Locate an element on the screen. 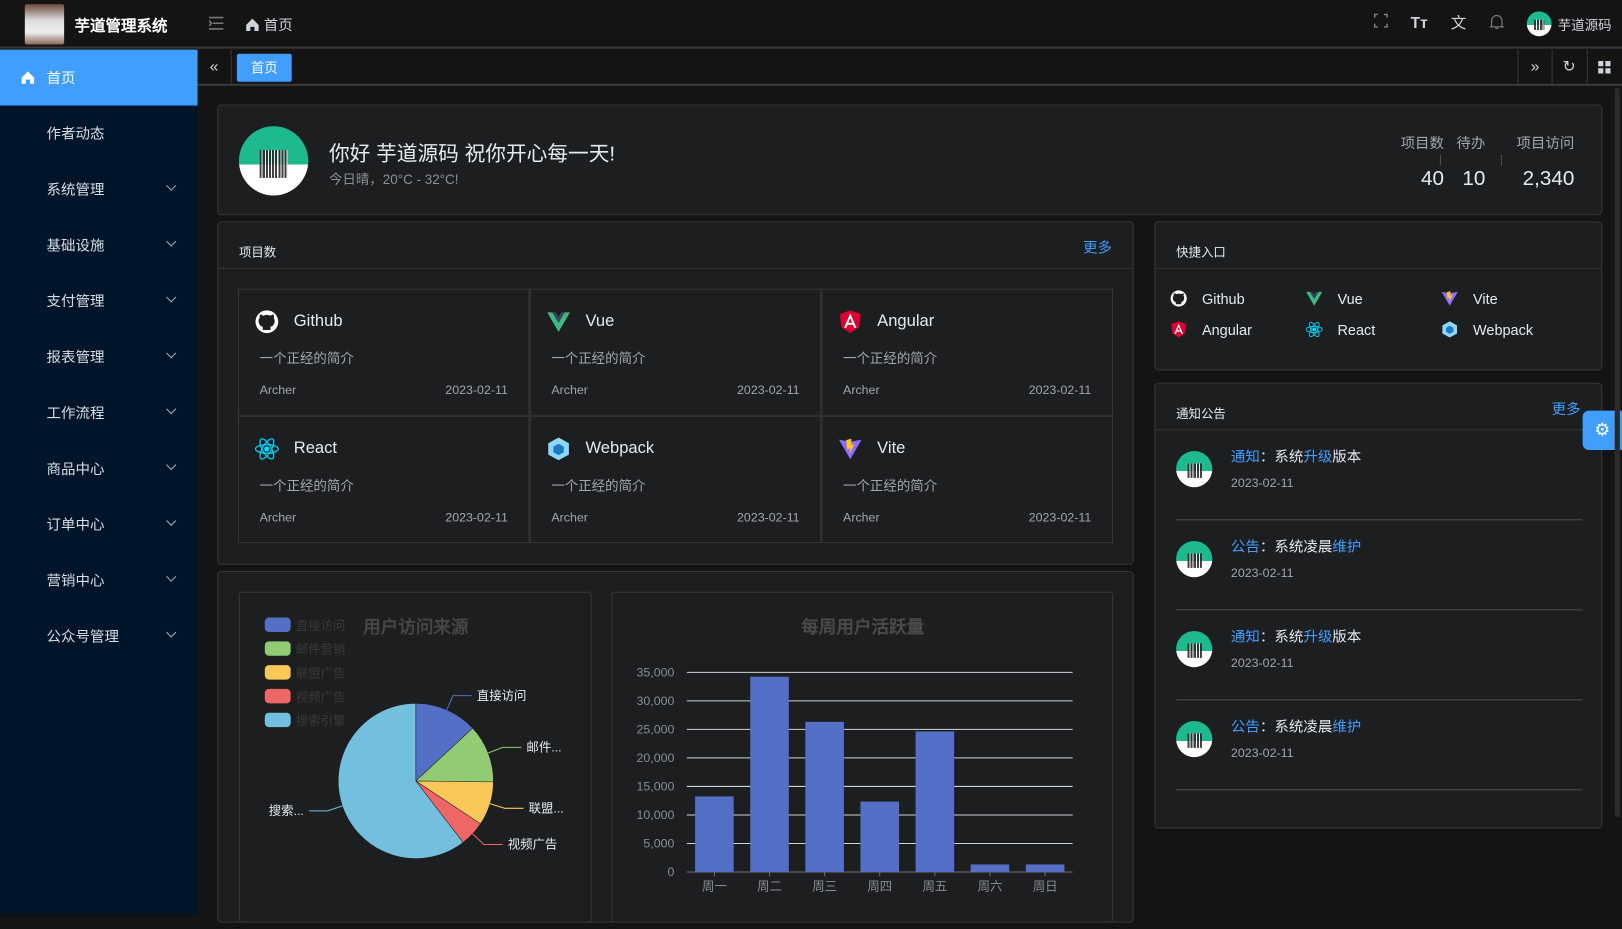  notice-text: 系统凌晨 is located at coordinates (1303, 546).